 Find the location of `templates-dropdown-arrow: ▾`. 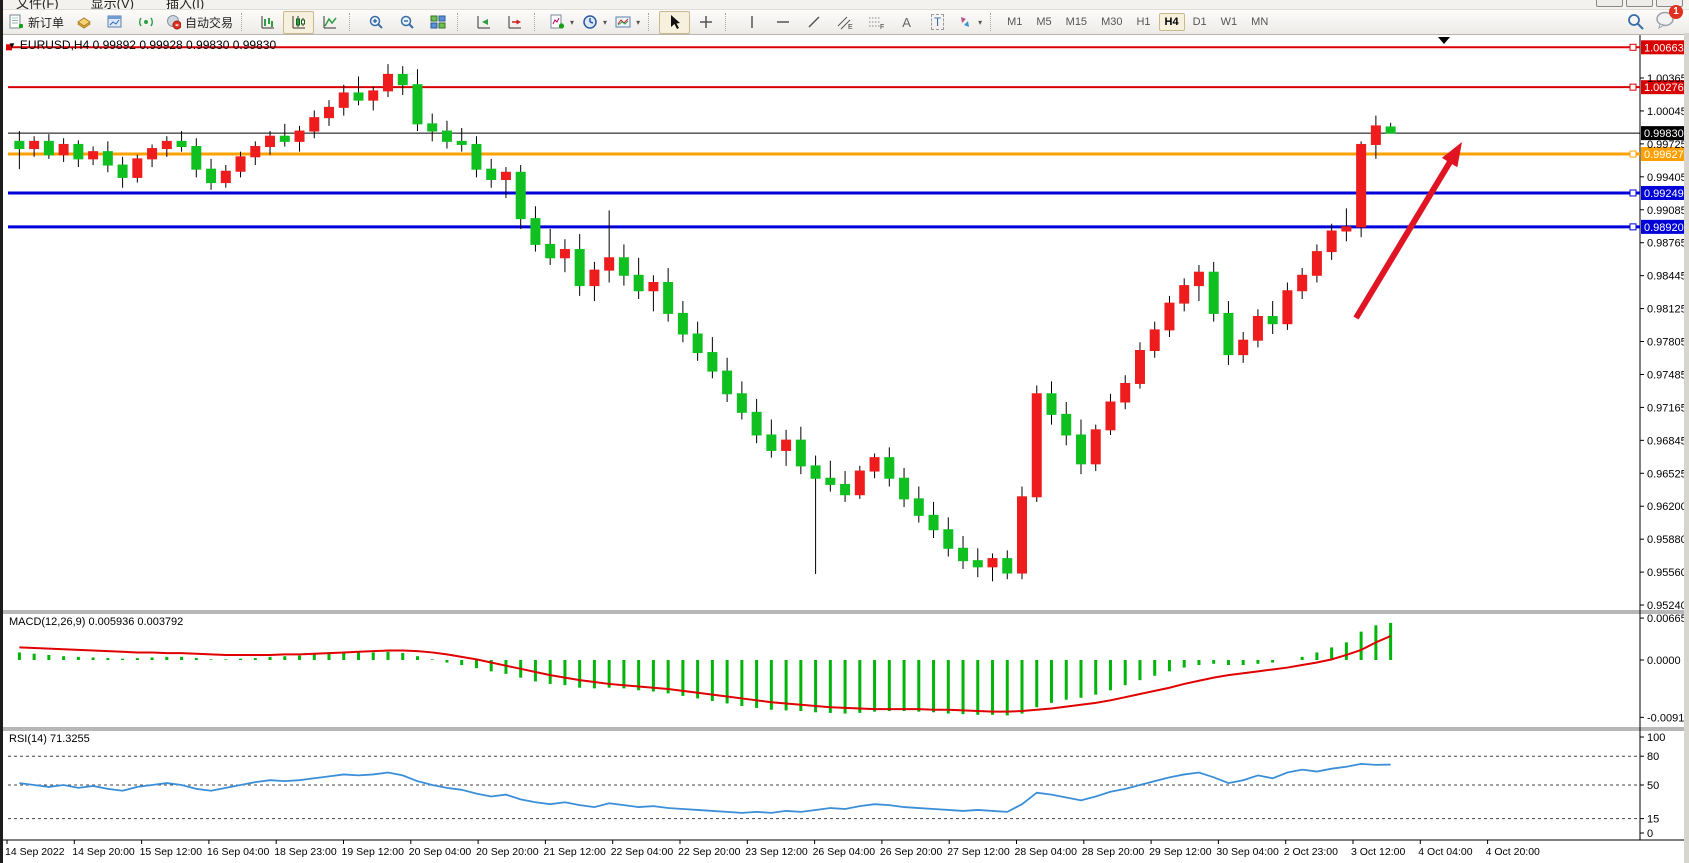

templates-dropdown-arrow: ▾ is located at coordinates (638, 22).